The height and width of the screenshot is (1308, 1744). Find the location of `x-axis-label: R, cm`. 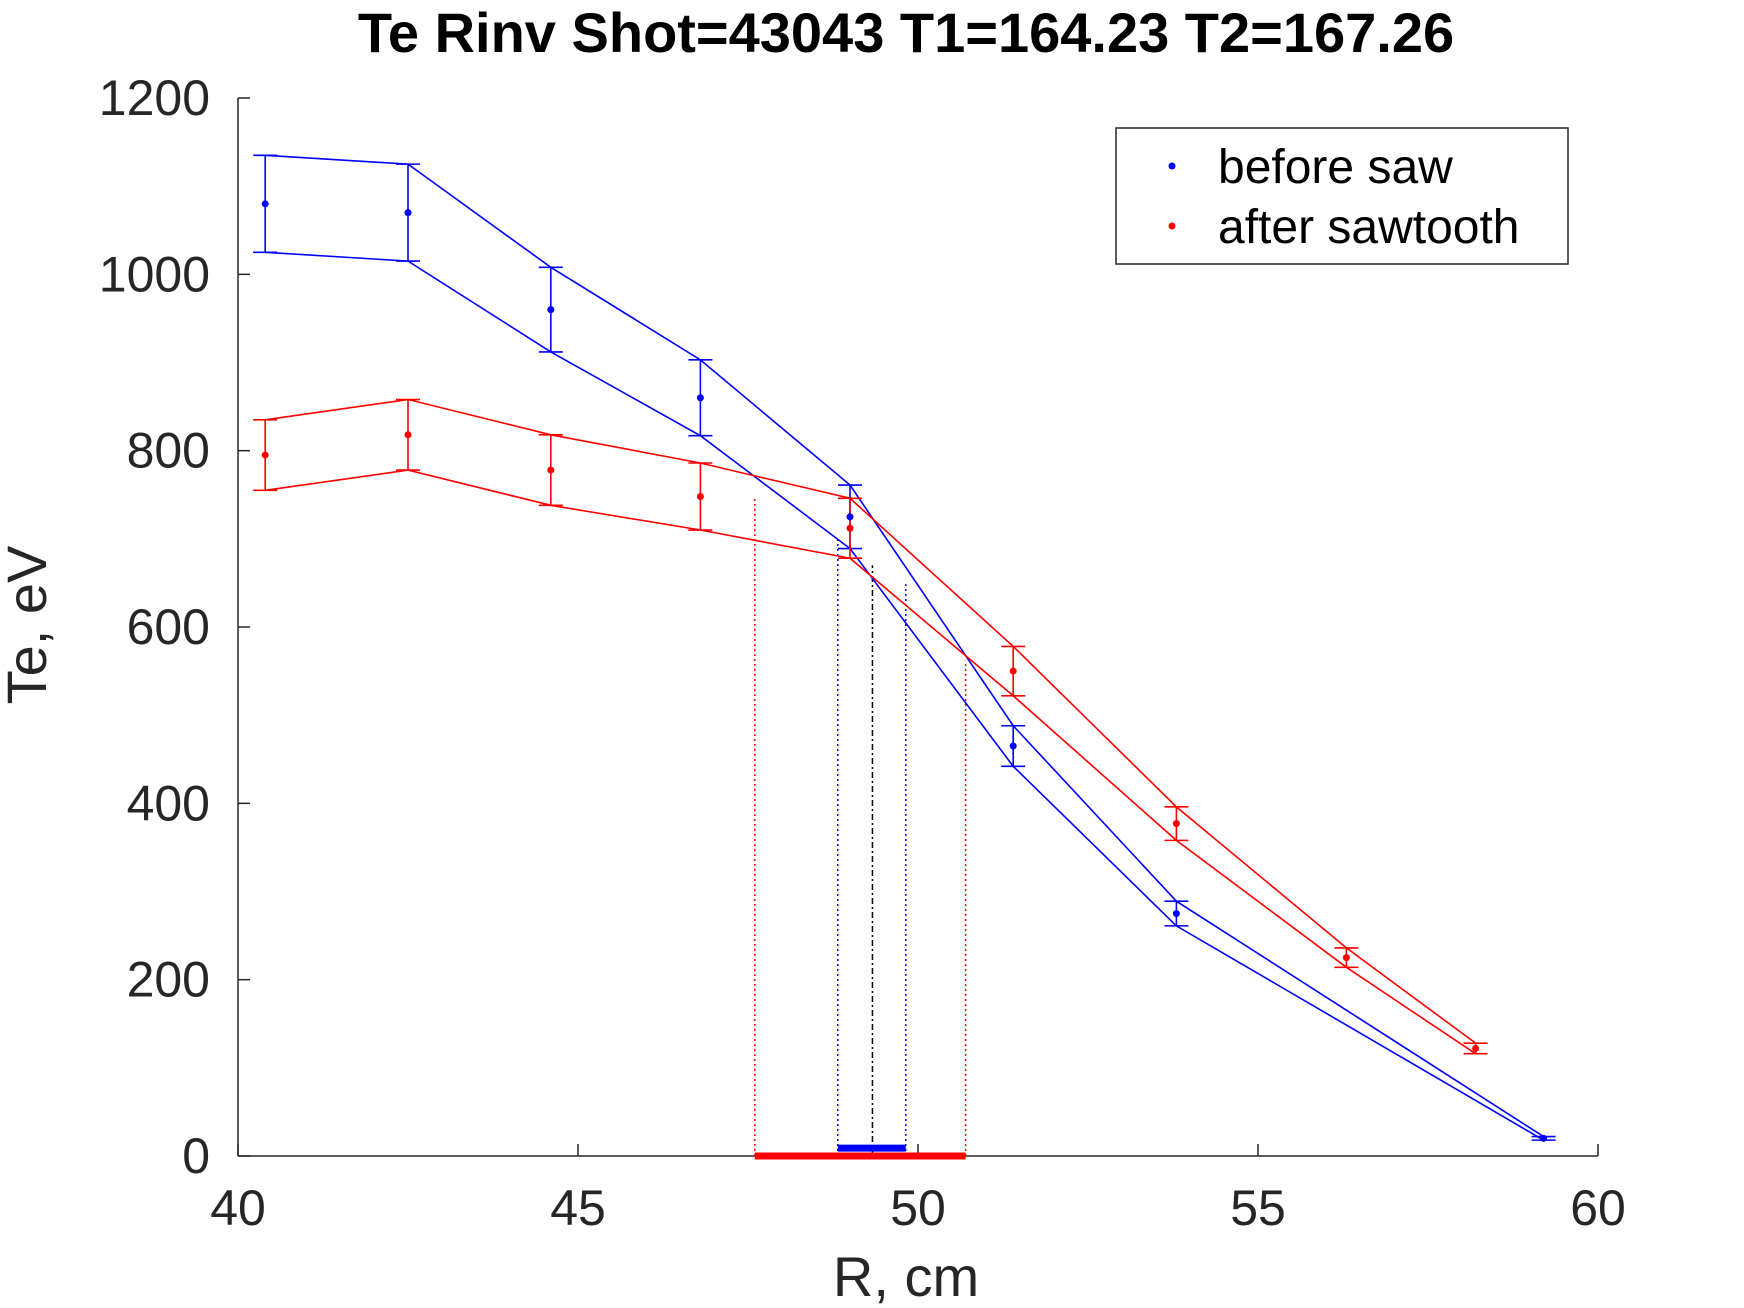

x-axis-label: R, cm is located at coordinates (906, 1276).